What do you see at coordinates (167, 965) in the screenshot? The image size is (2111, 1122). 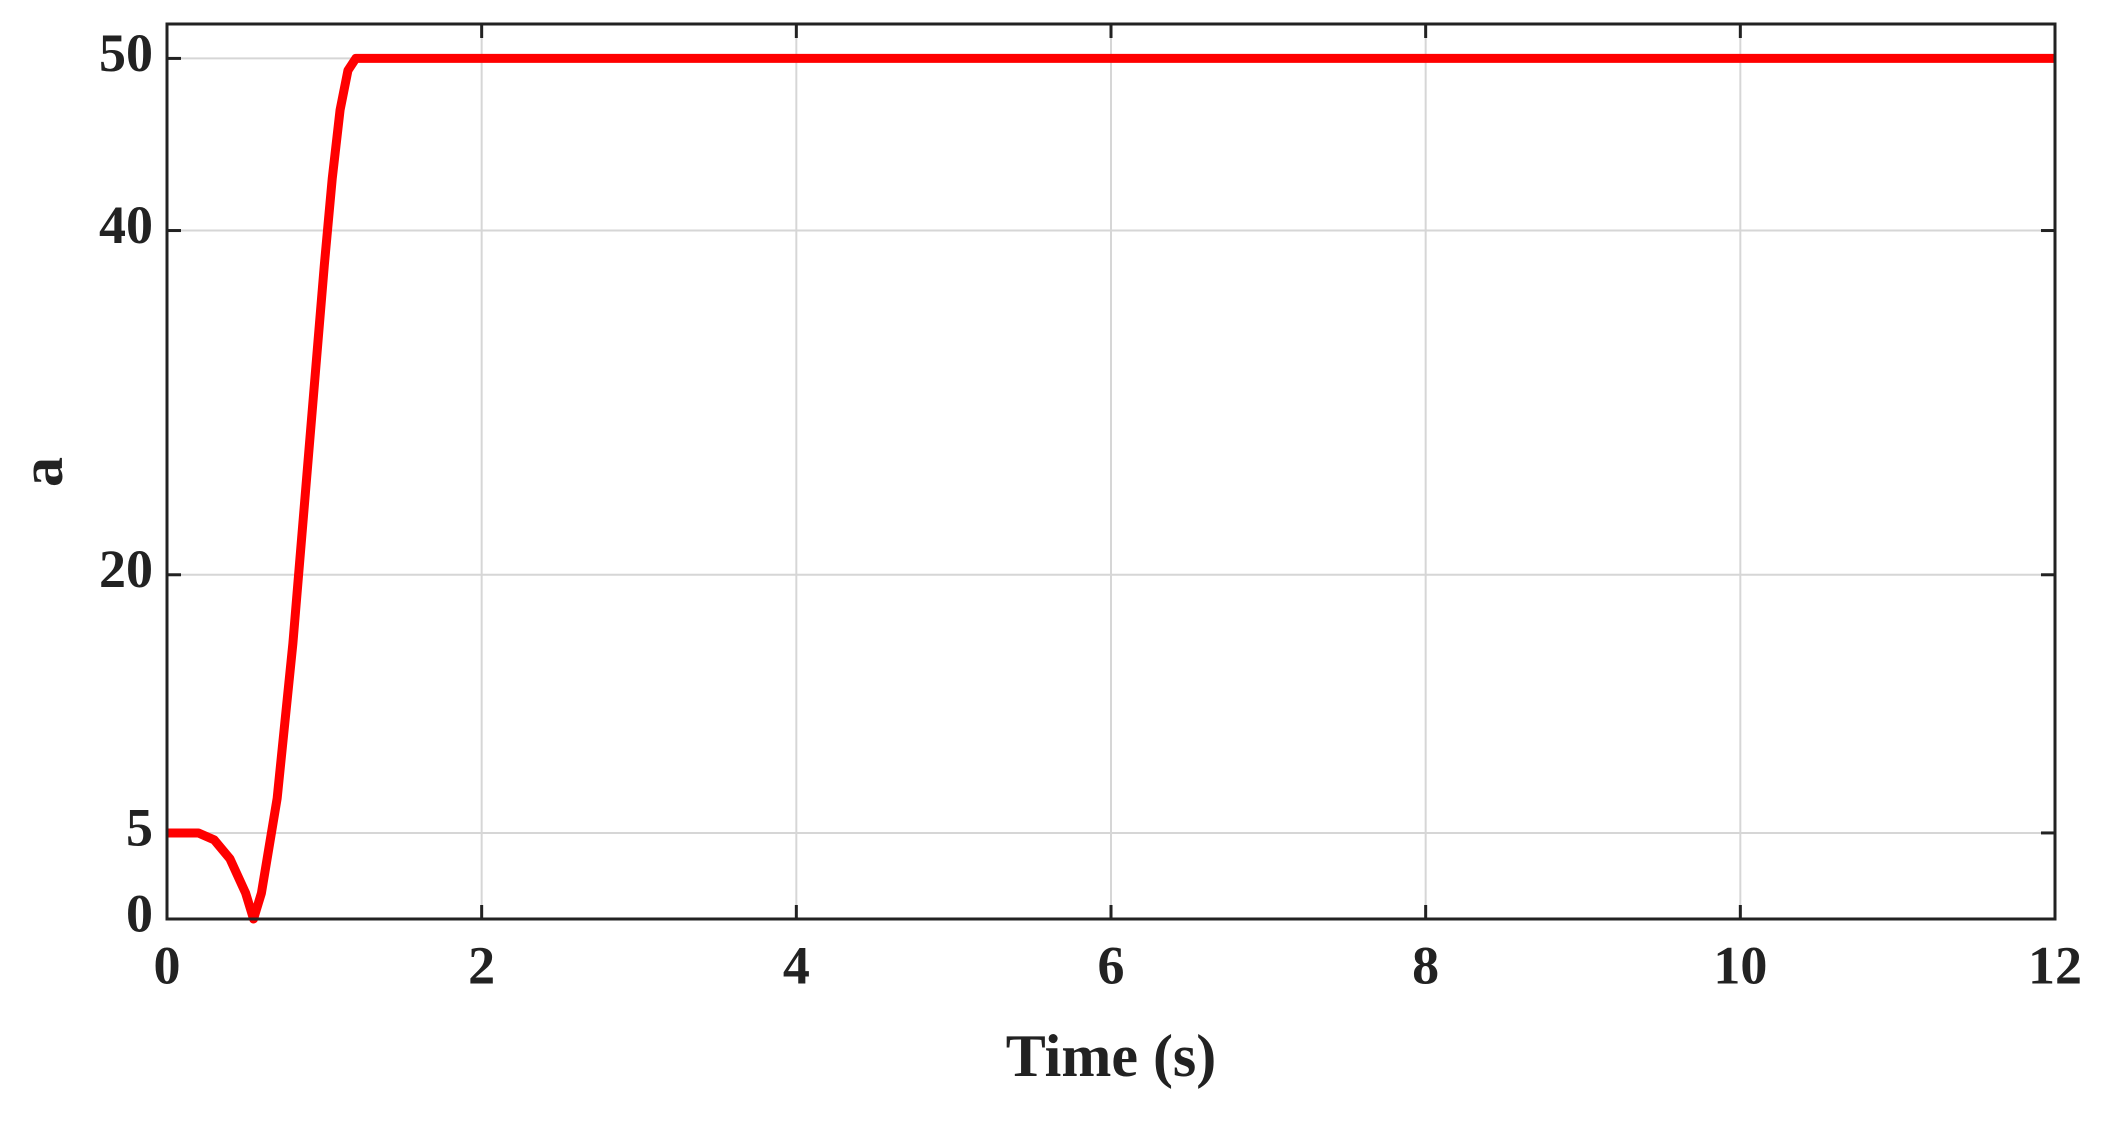 I see `x-tick-label: 0` at bounding box center [167, 965].